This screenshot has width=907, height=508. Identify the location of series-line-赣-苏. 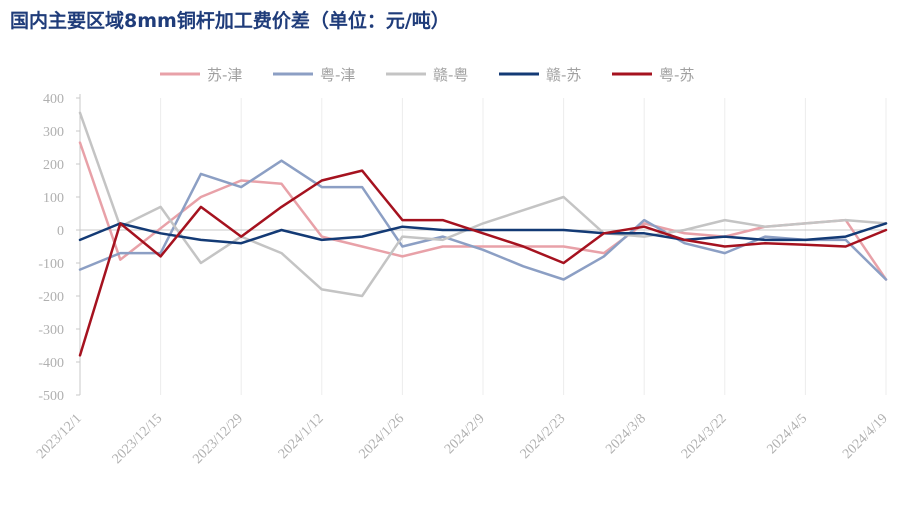
(483, 233).